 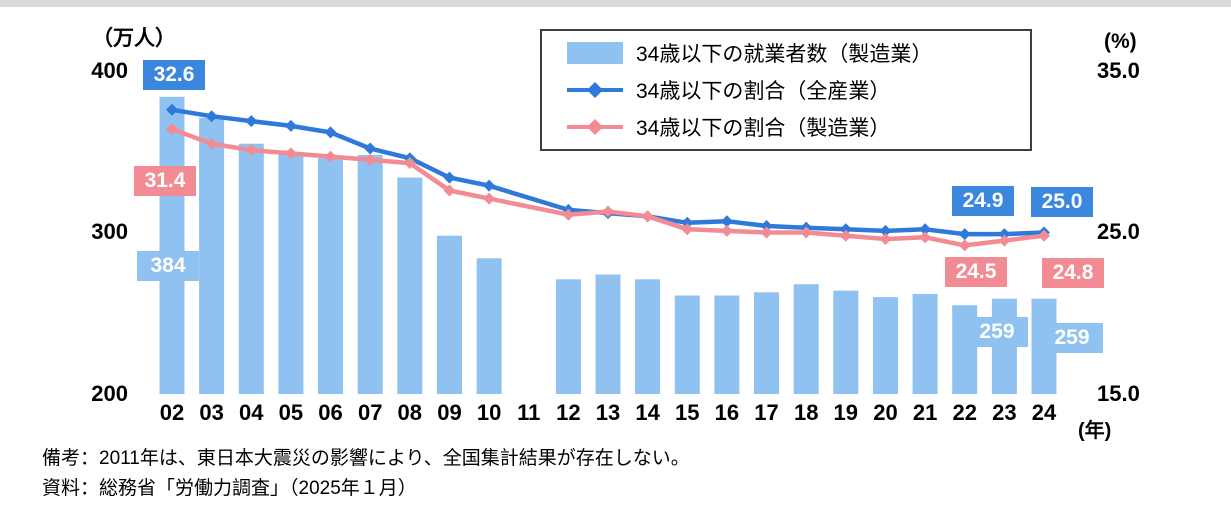 I want to click on top-divider, so click(x=615, y=3).